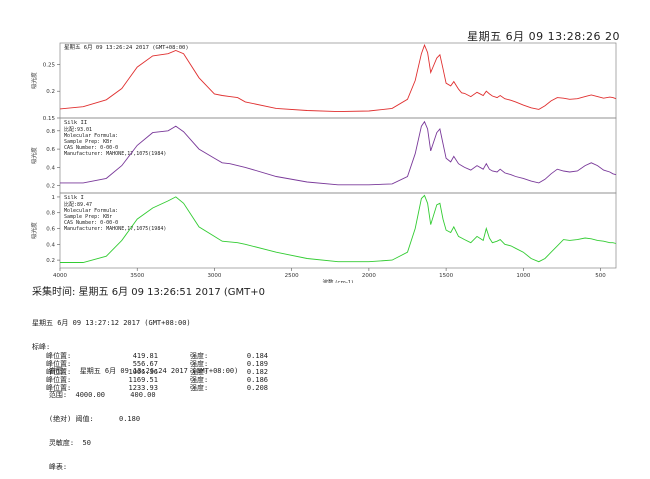 Image resolution: width=650 pixels, height=479 pixels. I want to click on acquisition-time: 采集时间: 星期五 6月 09 13:26:51 2017 (GMT+0, so click(149, 292).